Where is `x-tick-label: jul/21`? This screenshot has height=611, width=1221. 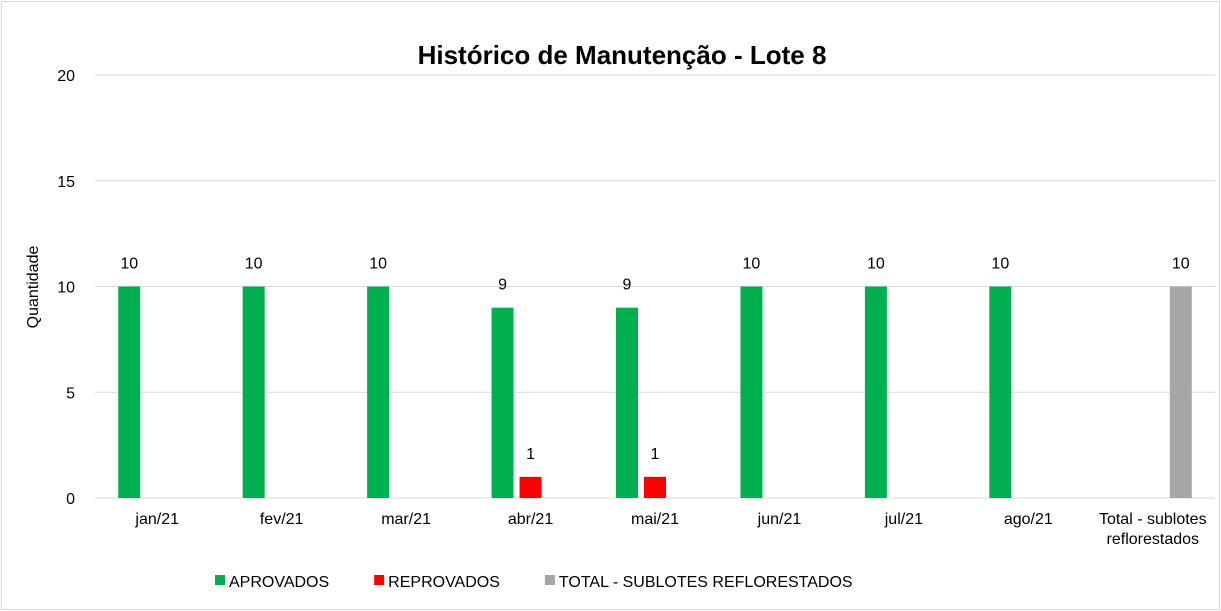
x-tick-label: jul/21 is located at coordinates (903, 519).